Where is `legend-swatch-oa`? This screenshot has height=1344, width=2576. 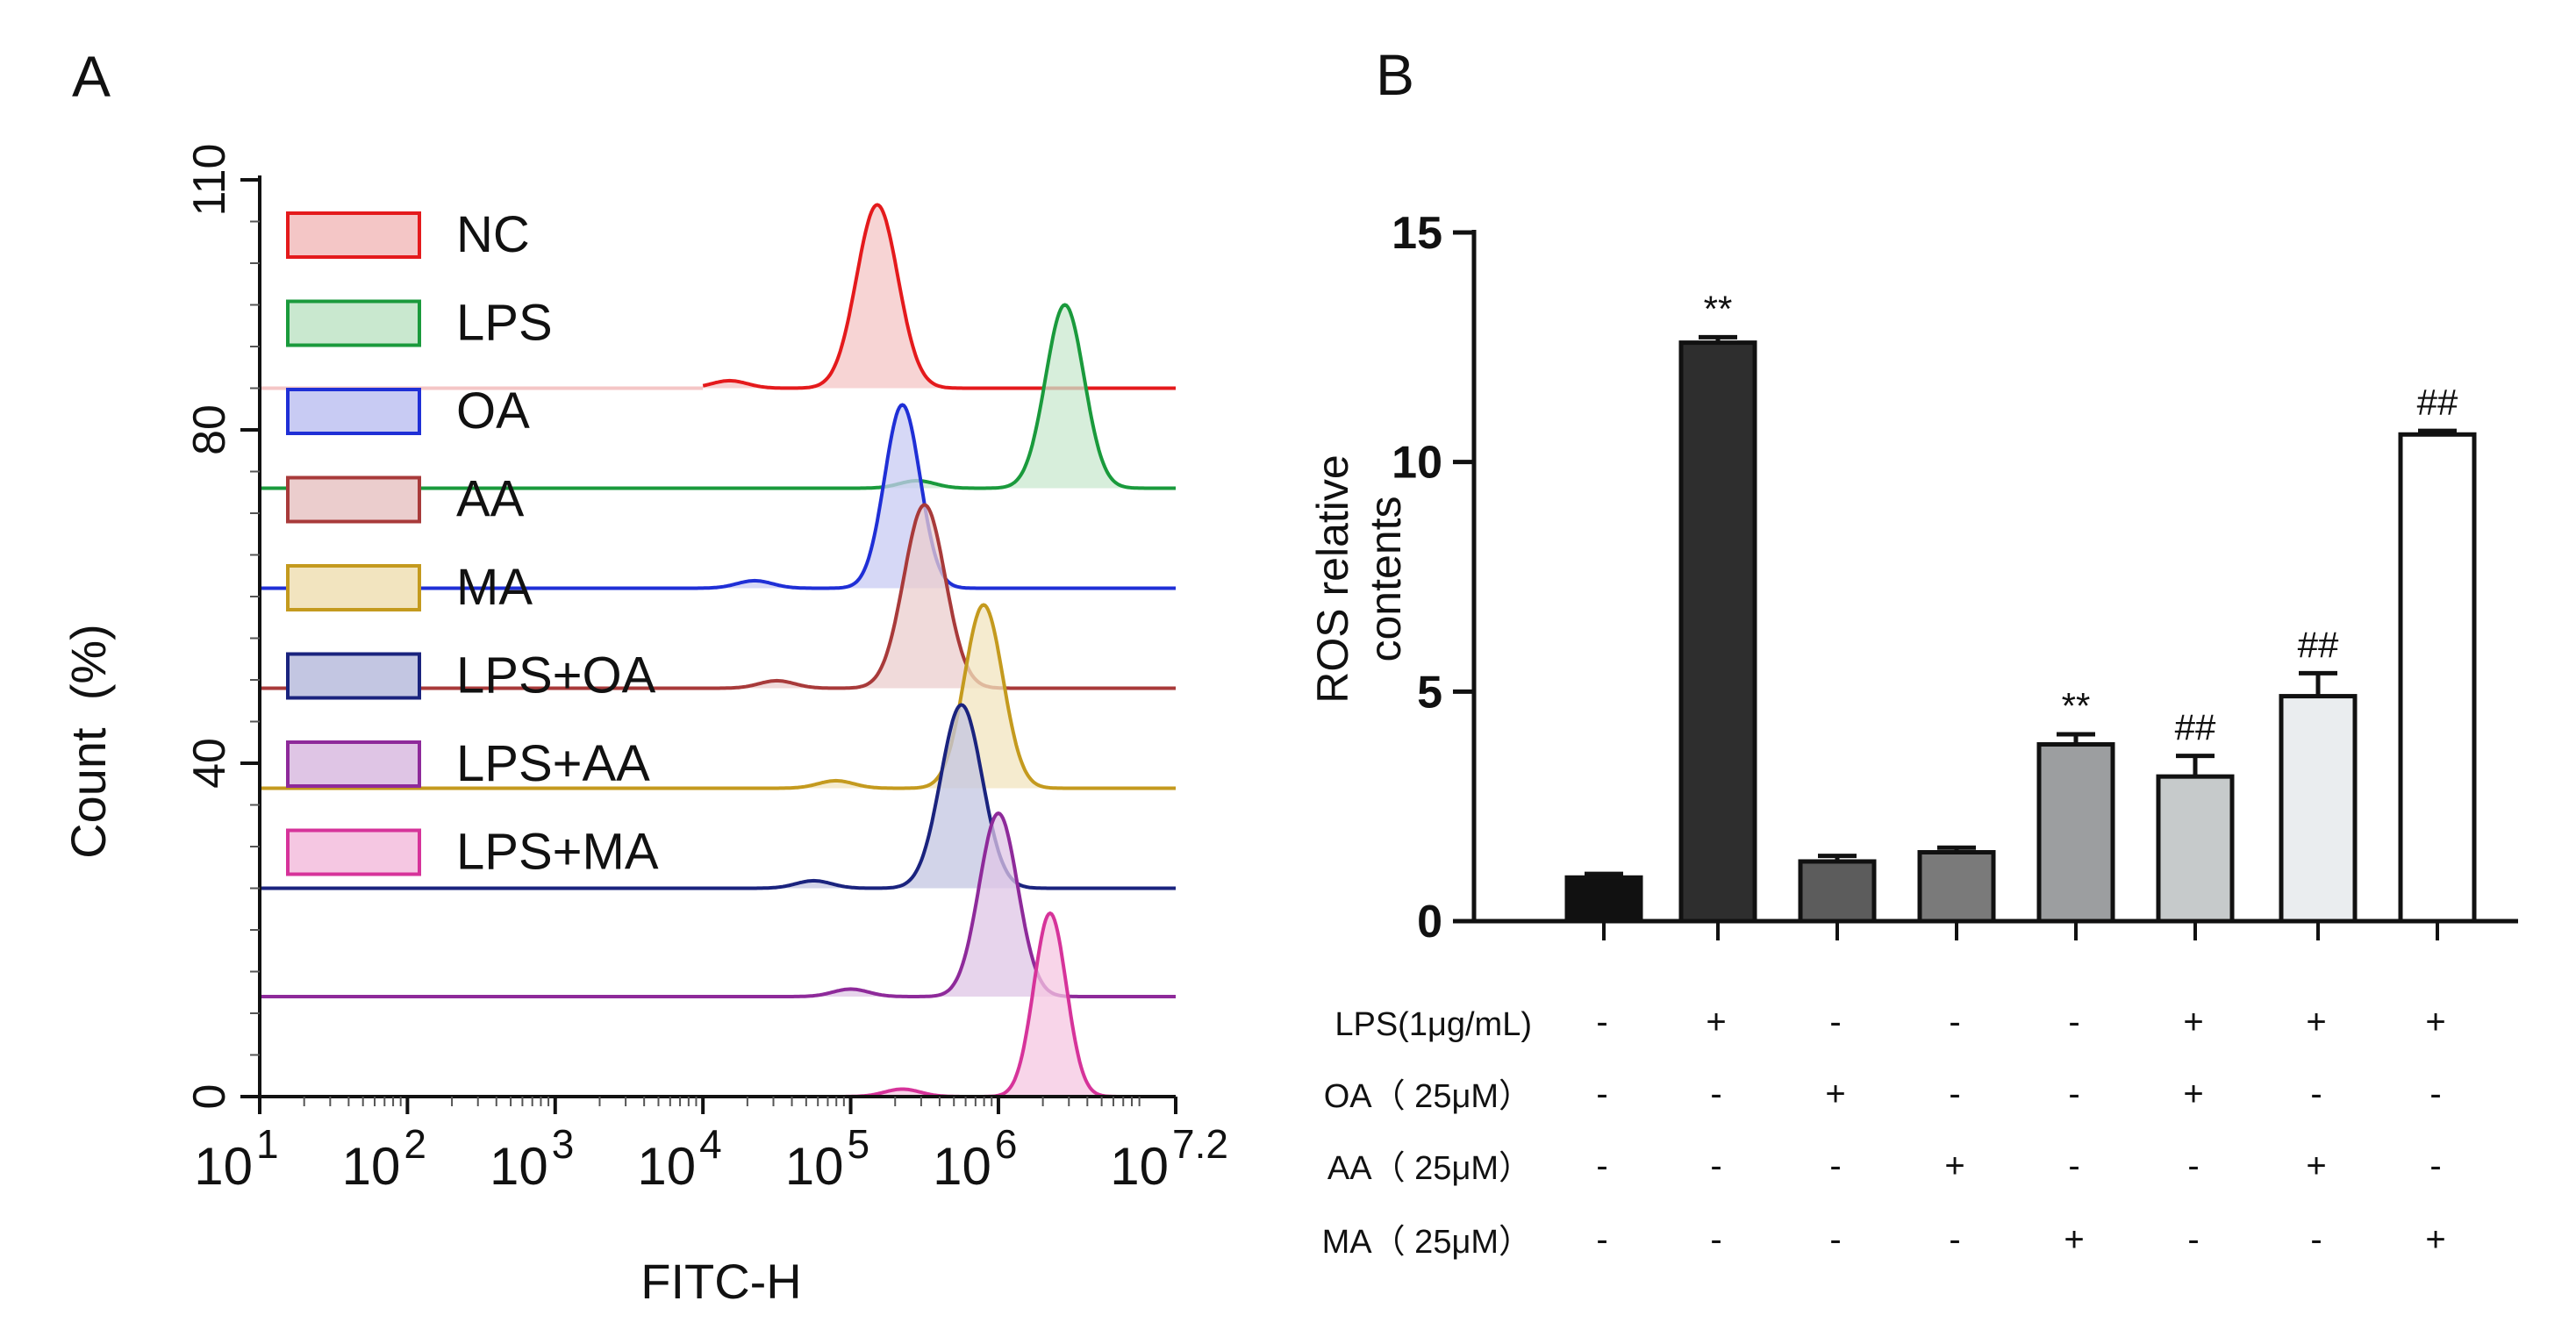
legend-swatch-oa is located at coordinates (353, 411).